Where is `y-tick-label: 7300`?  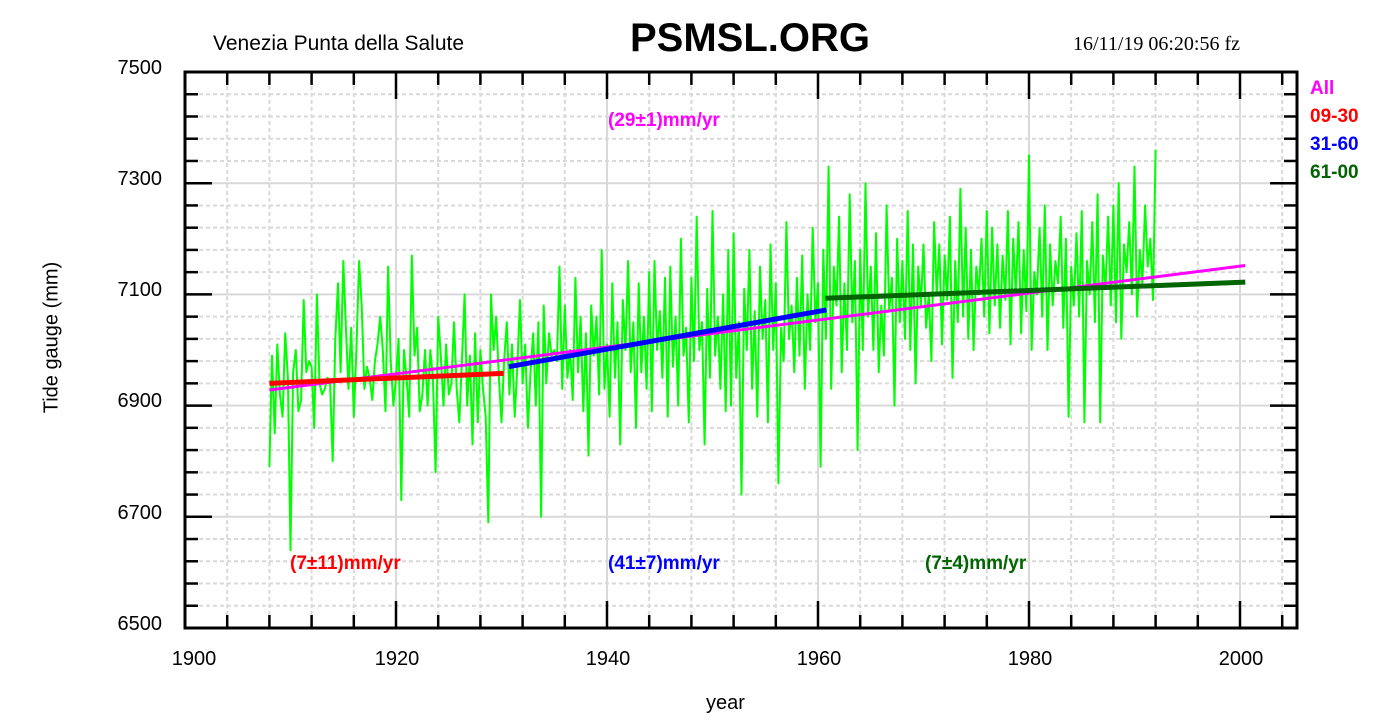
y-tick-label: 7300 is located at coordinates (140, 179).